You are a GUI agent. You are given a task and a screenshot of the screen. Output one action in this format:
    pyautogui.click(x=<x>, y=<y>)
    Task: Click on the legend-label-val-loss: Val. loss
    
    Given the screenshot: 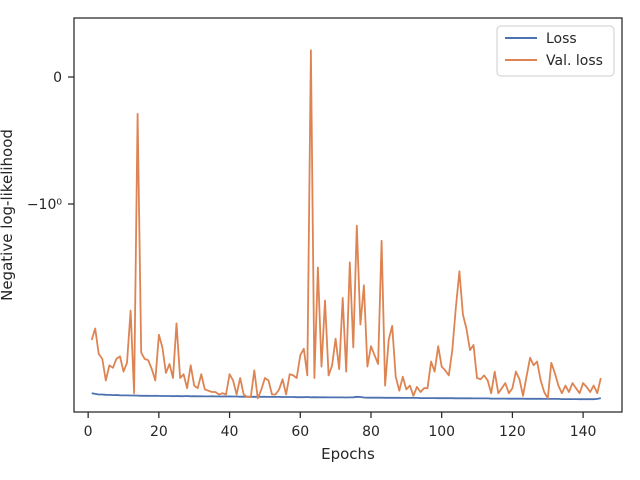 What is the action you would take?
    pyautogui.click(x=574, y=61)
    